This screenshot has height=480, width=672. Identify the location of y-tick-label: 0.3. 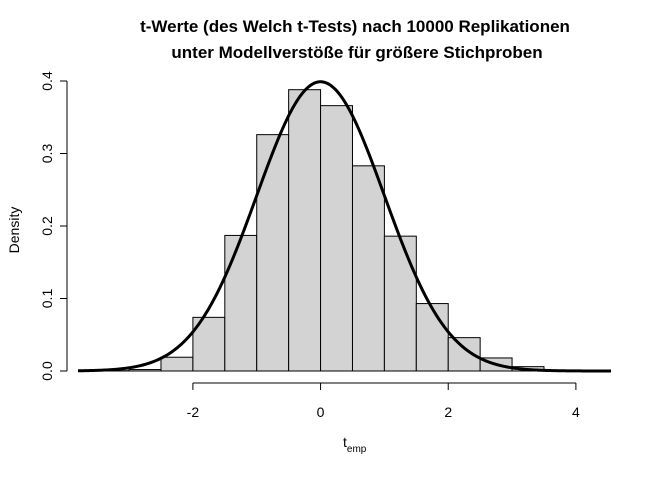
(47, 154).